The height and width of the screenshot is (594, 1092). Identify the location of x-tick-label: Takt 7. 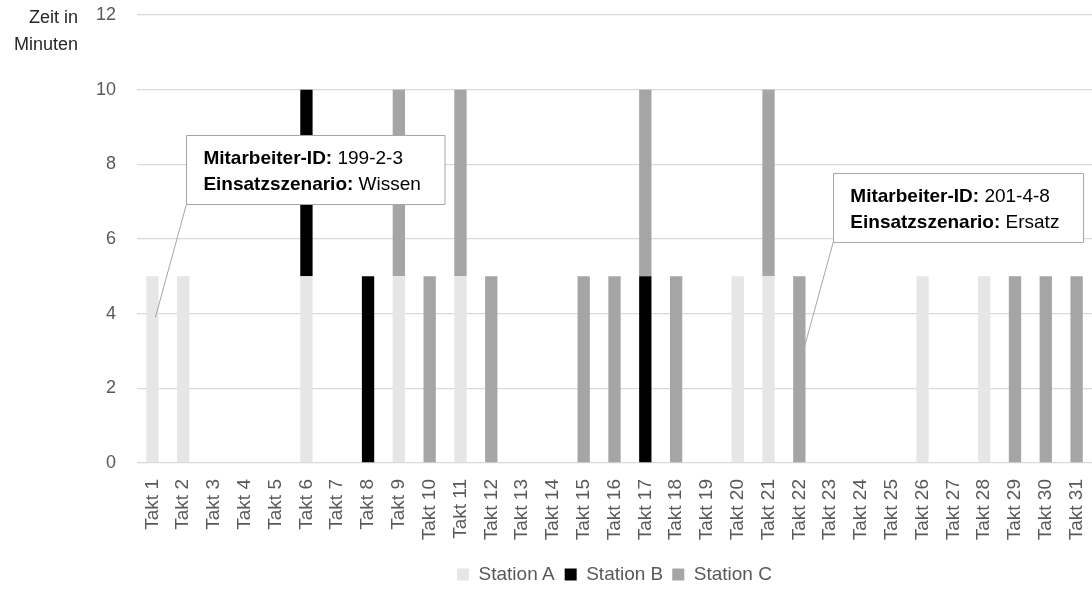
(336, 504).